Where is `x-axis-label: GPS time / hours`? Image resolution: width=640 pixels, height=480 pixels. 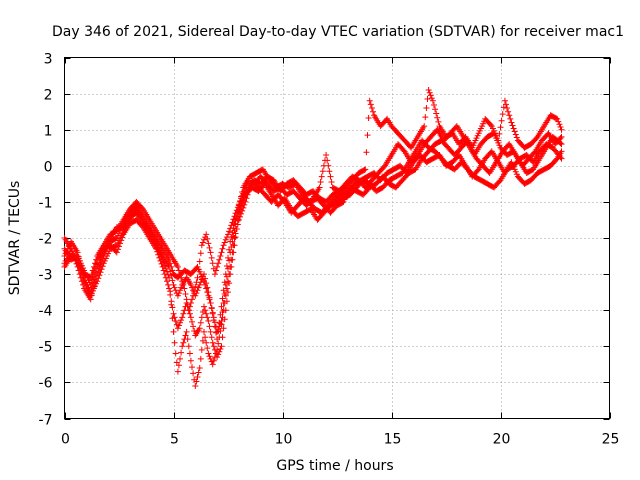
x-axis-label: GPS time / hours is located at coordinates (334, 466).